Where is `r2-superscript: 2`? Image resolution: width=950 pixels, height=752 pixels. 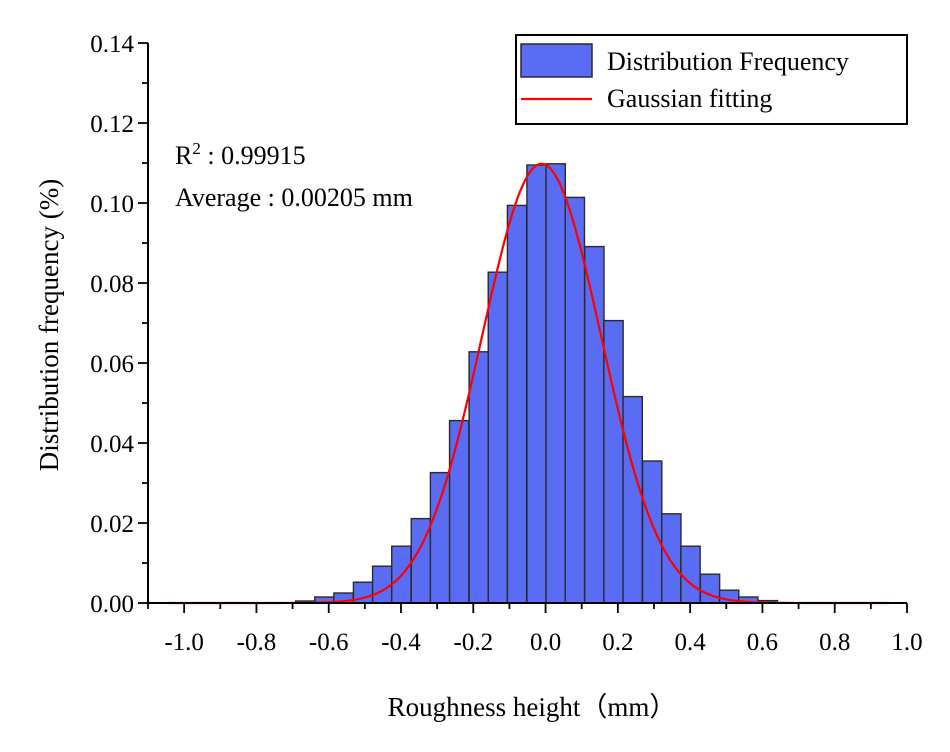 r2-superscript: 2 is located at coordinates (196, 148).